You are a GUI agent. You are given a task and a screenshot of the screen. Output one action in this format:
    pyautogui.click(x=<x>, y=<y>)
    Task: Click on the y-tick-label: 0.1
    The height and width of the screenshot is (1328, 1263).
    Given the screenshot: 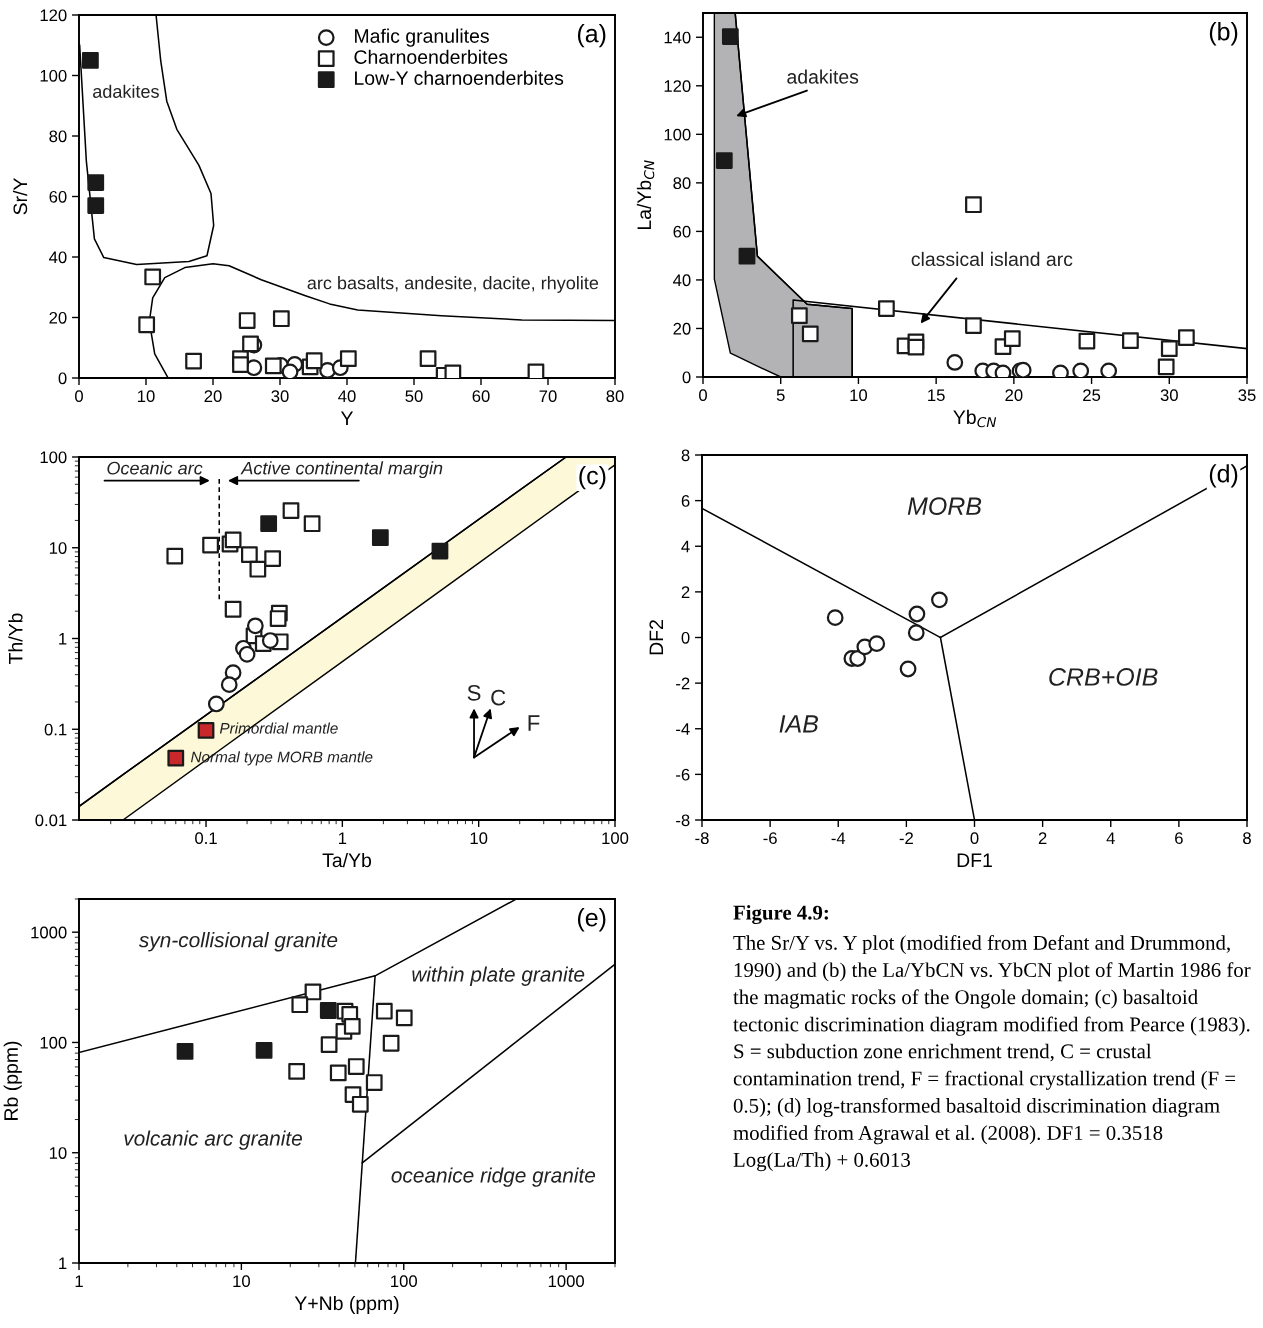 What is the action you would take?
    pyautogui.click(x=55, y=729)
    